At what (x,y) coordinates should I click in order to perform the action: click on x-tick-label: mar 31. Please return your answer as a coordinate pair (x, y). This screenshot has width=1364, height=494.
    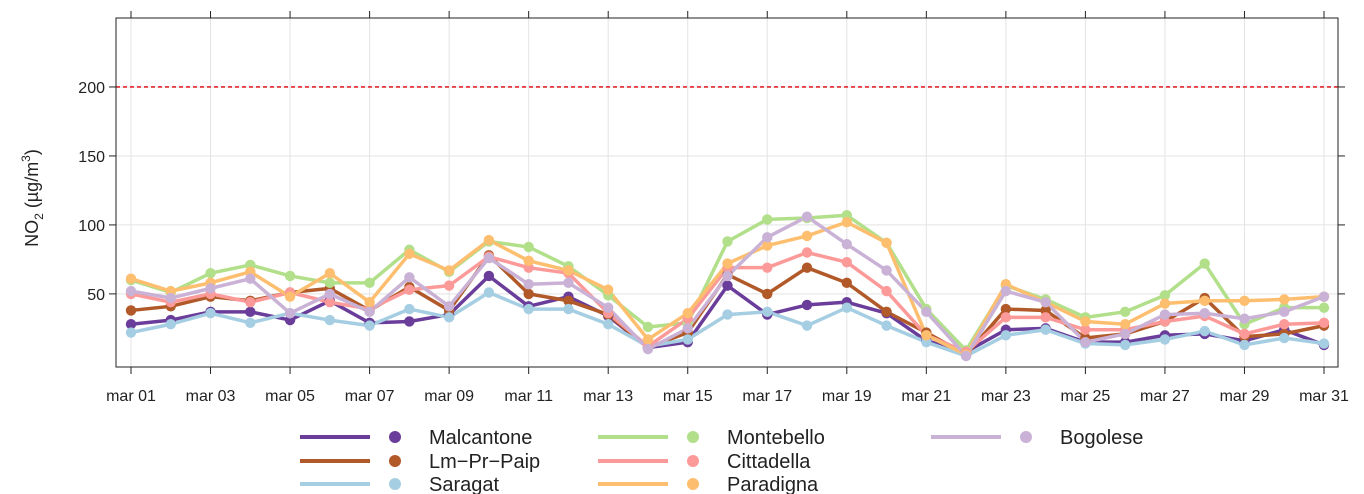
    Looking at the image, I should click on (1324, 396).